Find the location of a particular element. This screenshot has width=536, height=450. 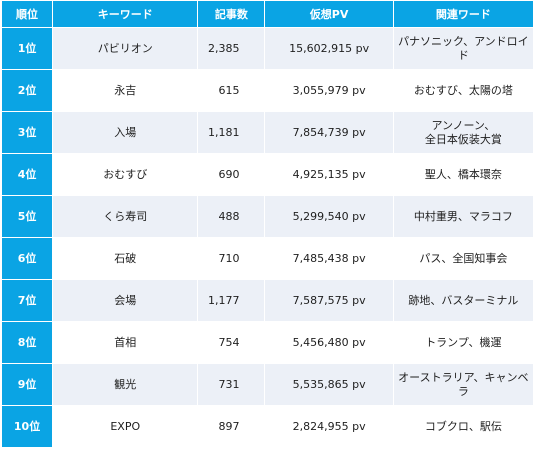

virtual-pv-cell: 5,299,540 pv is located at coordinates (329, 216).